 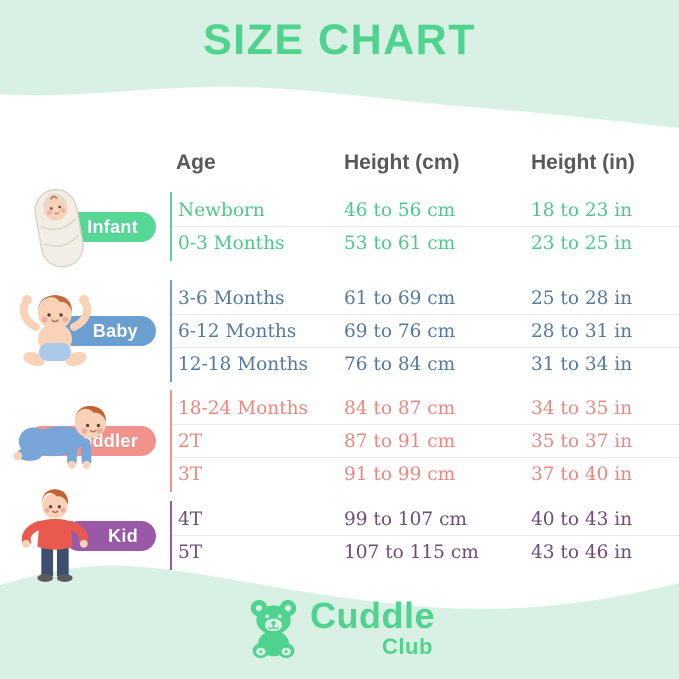 What do you see at coordinates (582, 298) in the screenshot?
I see `height-in-cell: 25 to 28 in` at bounding box center [582, 298].